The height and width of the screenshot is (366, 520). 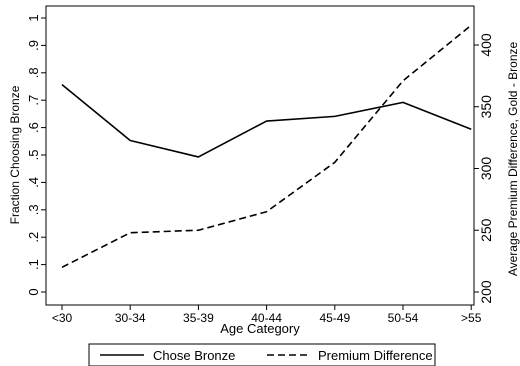 What do you see at coordinates (33, 45) in the screenshot?
I see `left-tick-label: .9` at bounding box center [33, 45].